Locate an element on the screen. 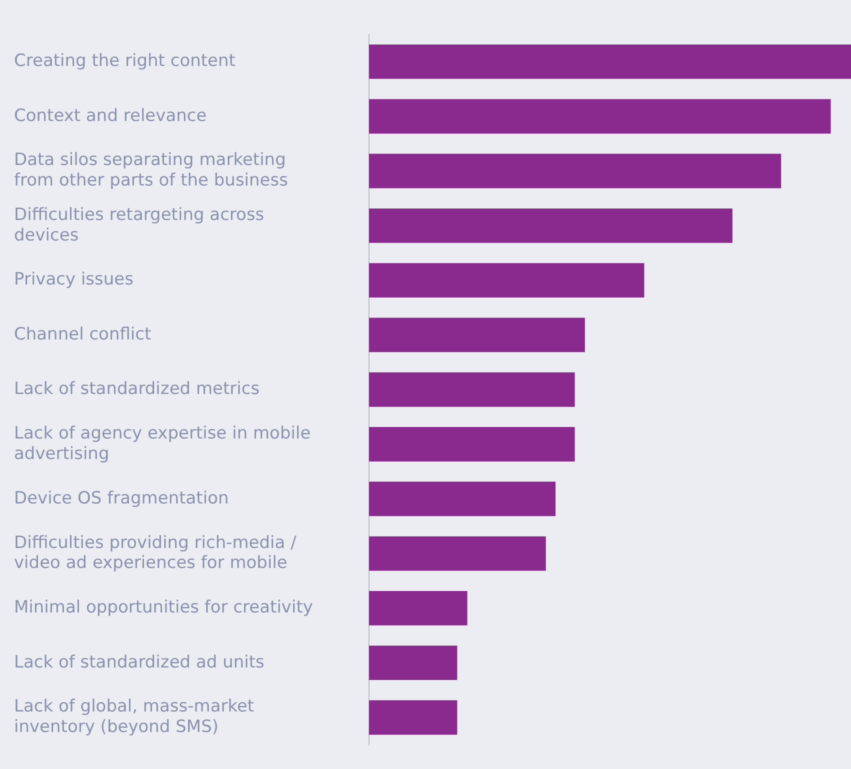 This screenshot has height=769, width=851. y-tick-label: Lack of standardized metrics is located at coordinates (137, 389).